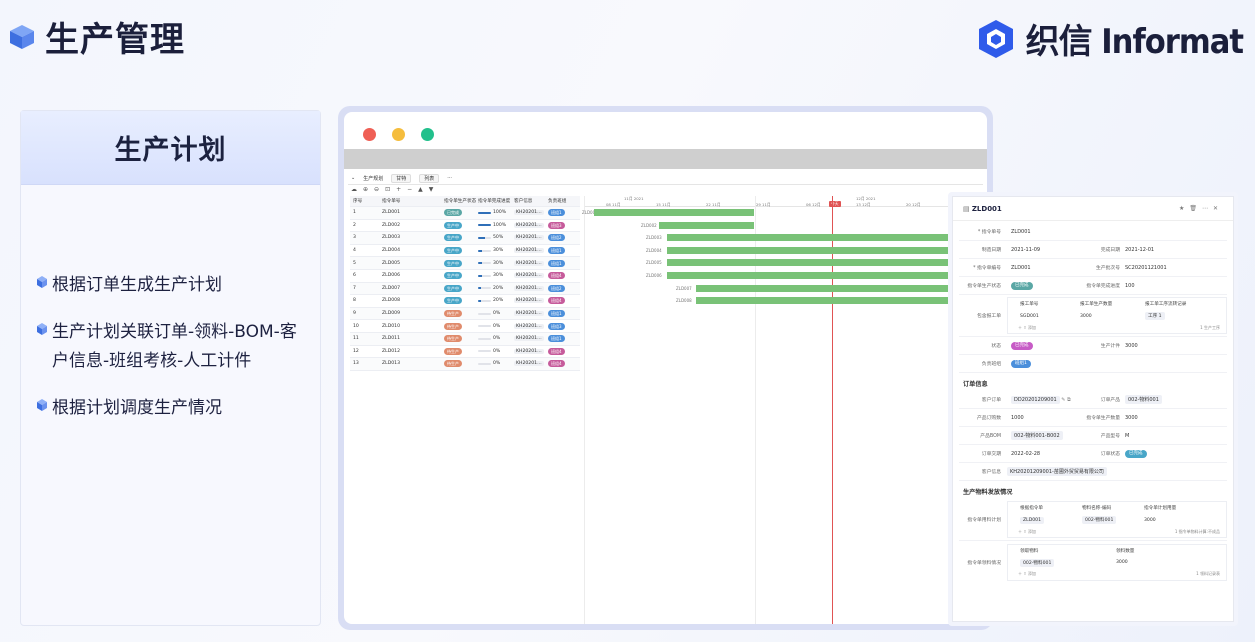 The width and height of the screenshot is (1255, 642). Describe the element at coordinates (1029, 316) in the screenshot. I see `cell: SGD001` at that location.